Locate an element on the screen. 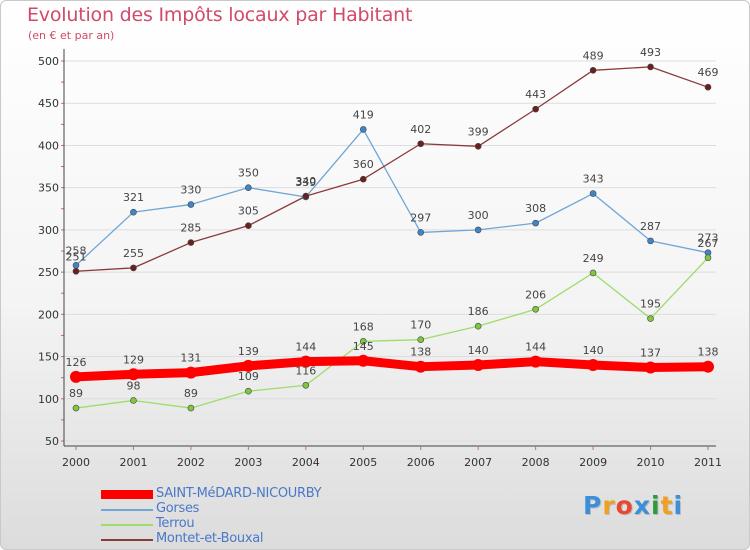 This screenshot has width=750, height=550. data-label: 206 is located at coordinates (535, 294).